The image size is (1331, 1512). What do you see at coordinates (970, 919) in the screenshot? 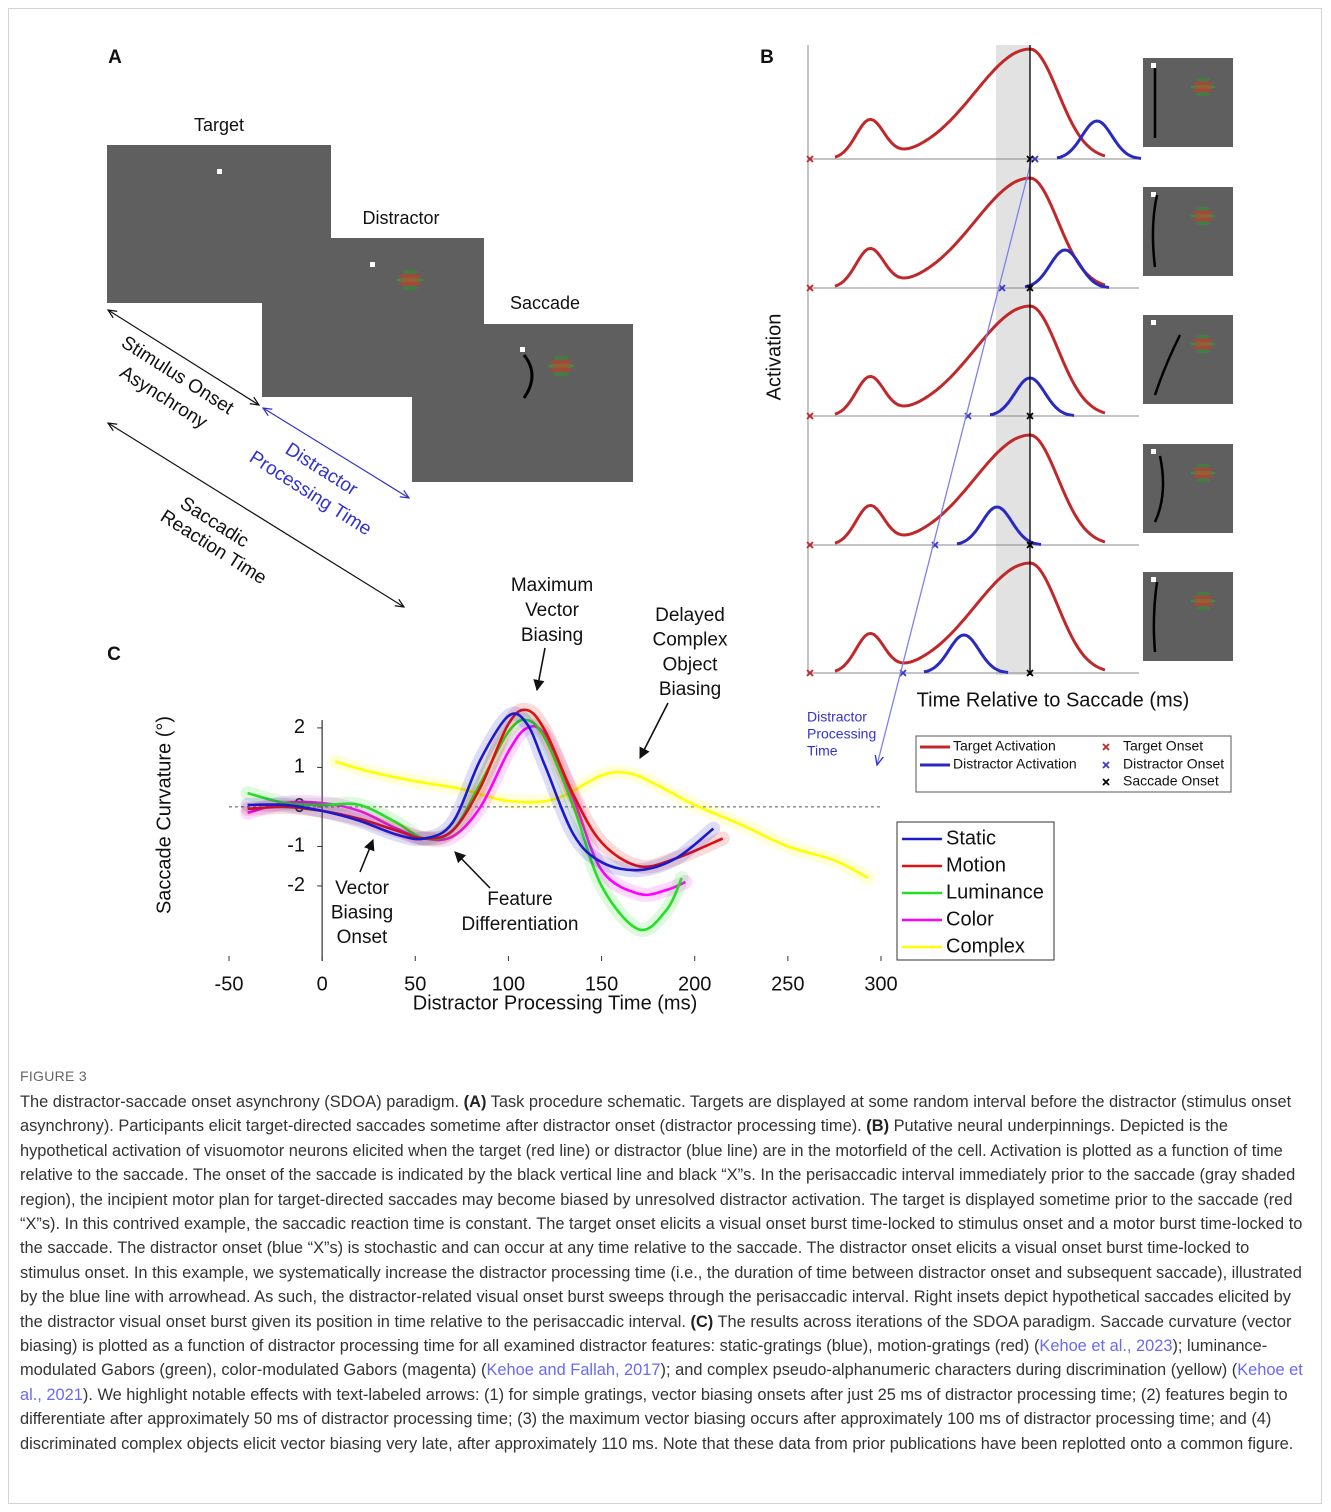
I see `legend-entry: Color` at bounding box center [970, 919].